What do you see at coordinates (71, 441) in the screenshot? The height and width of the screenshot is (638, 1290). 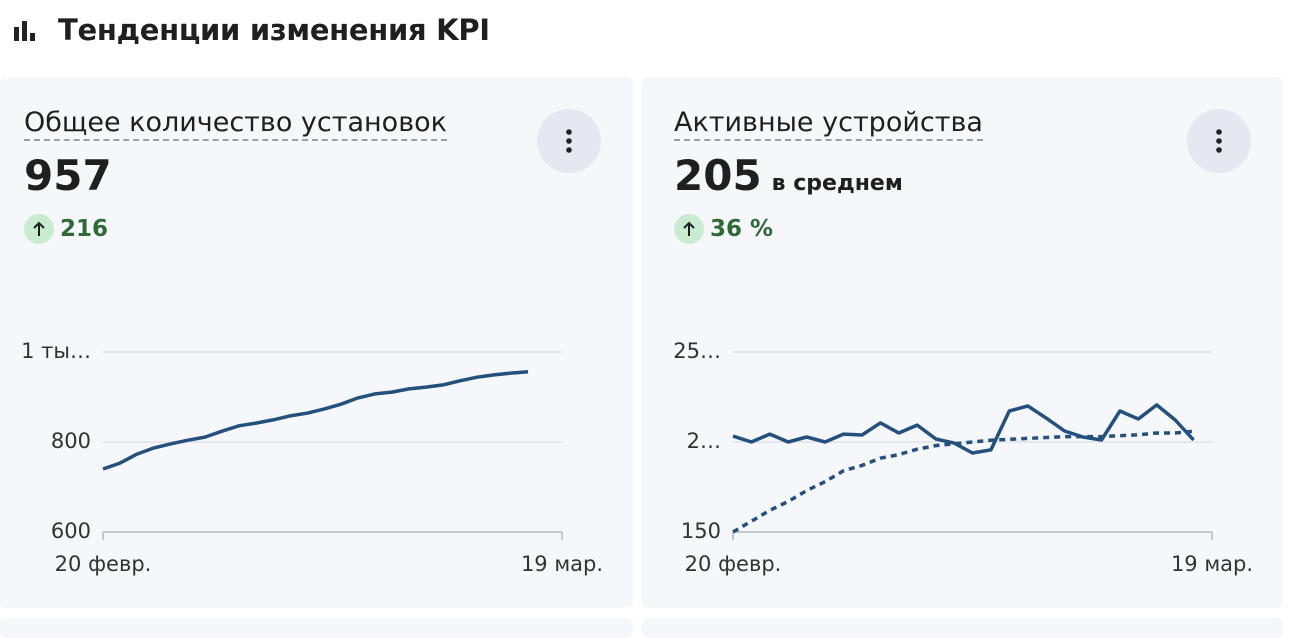 I see `y-tick-label: 800` at bounding box center [71, 441].